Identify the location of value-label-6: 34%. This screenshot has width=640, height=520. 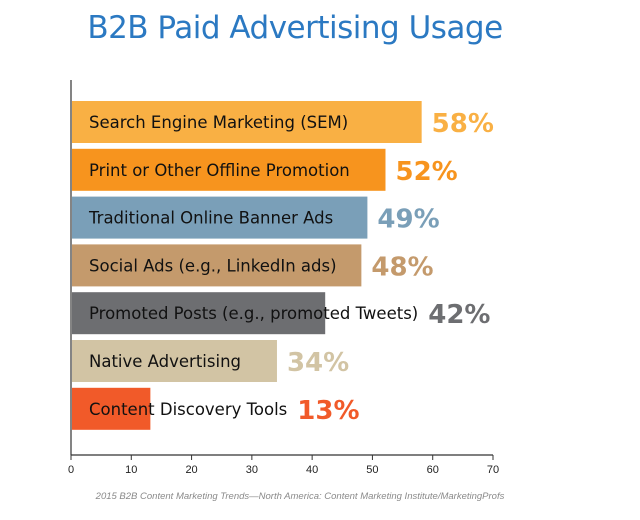
(318, 363).